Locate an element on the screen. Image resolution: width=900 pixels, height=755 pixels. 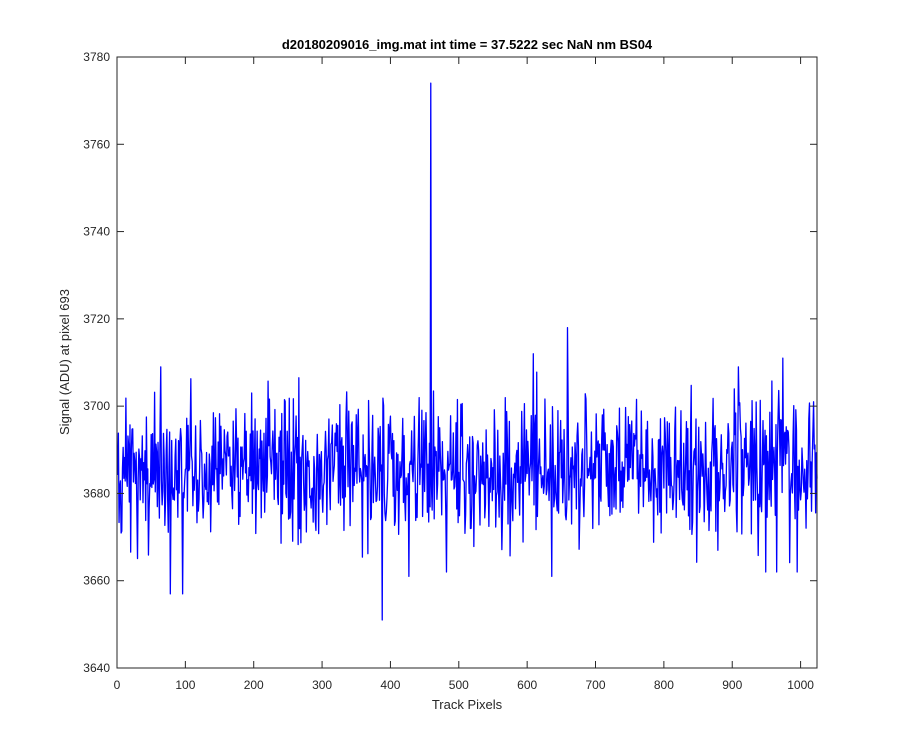
x-tick-label: 100 is located at coordinates (185, 685).